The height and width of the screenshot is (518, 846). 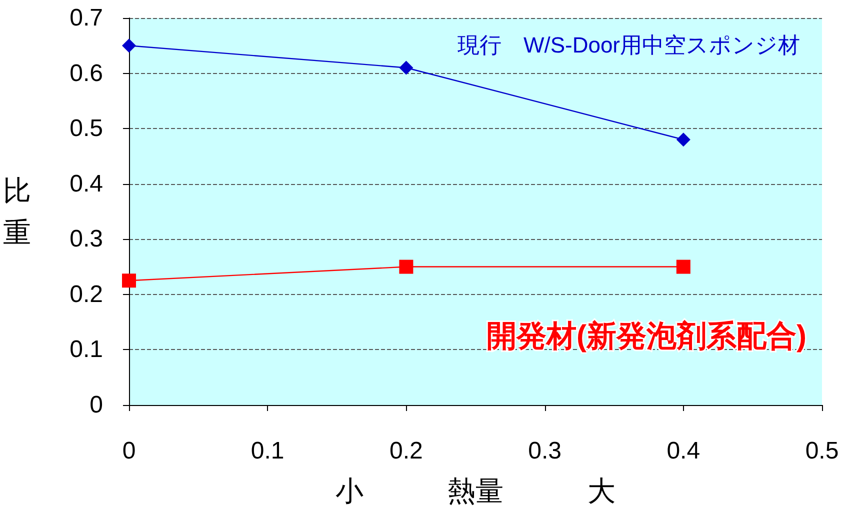 What do you see at coordinates (86, 18) in the screenshot?
I see `y-tick-label: 0.7` at bounding box center [86, 18].